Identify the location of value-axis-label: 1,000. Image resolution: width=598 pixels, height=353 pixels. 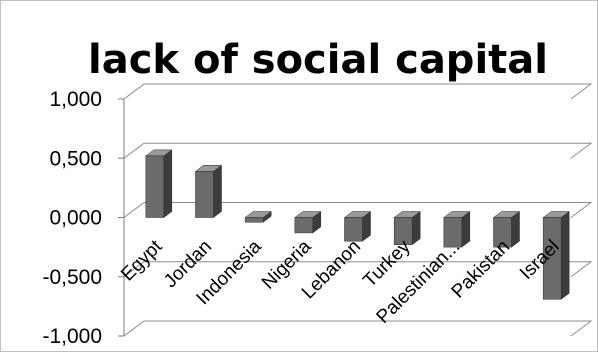
(75, 99).